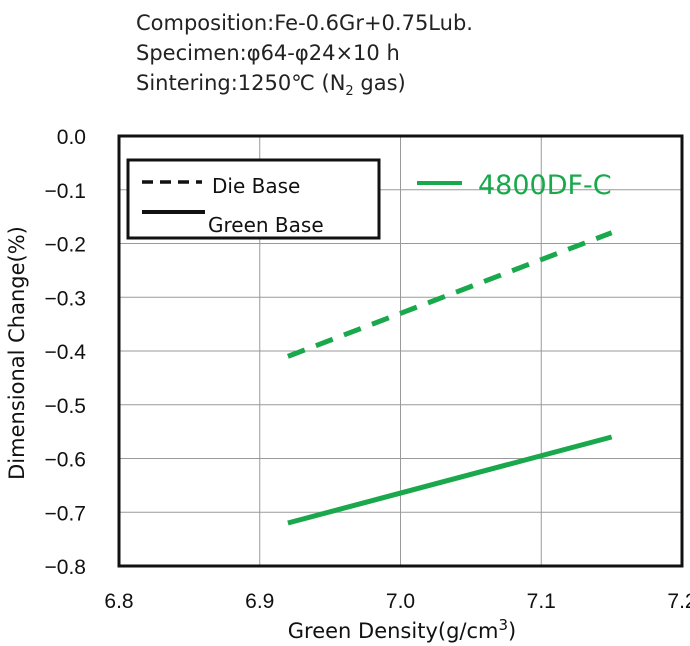  I want to click on sintering-prefix: Sintering:1250℃ (N, so click(241, 83).